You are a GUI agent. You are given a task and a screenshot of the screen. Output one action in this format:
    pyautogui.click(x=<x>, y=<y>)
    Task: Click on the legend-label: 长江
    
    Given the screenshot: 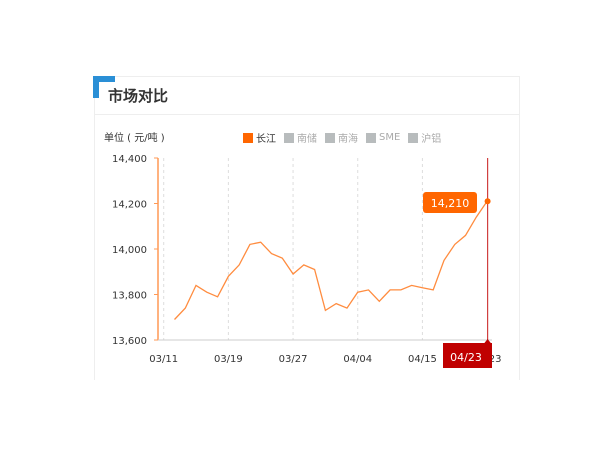 What is the action you would take?
    pyautogui.click(x=266, y=139)
    